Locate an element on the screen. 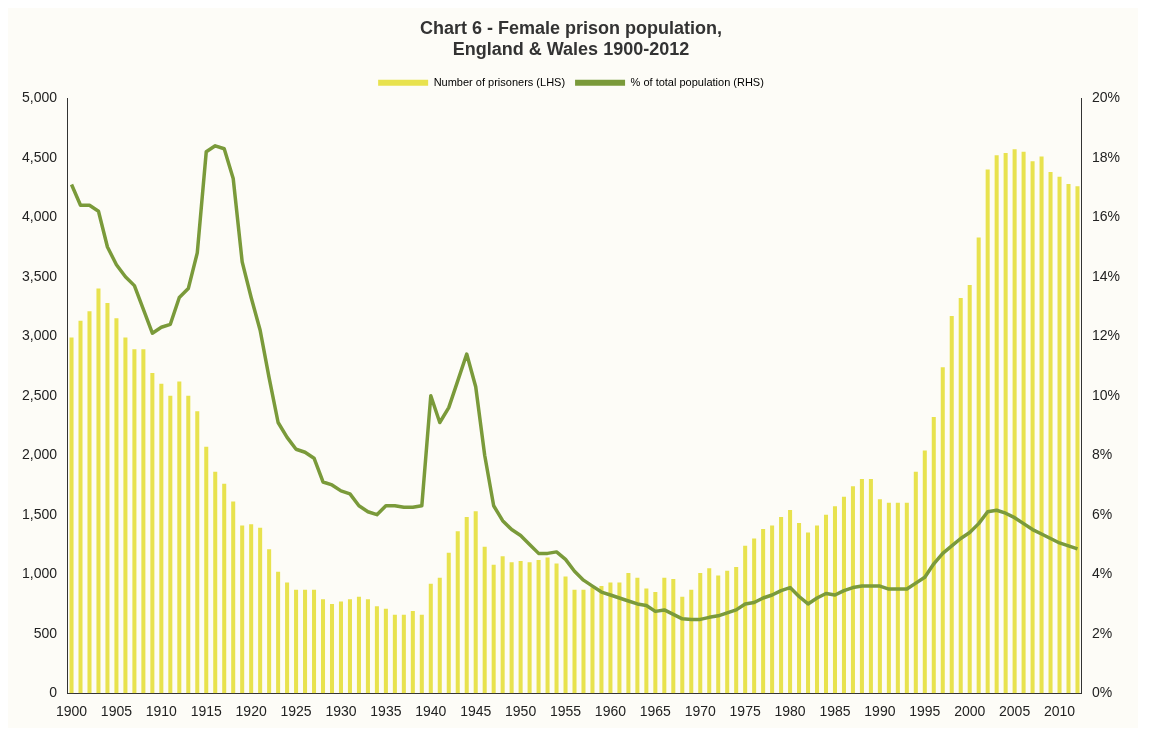 The height and width of the screenshot is (740, 1150). y2-tick-label: 8% is located at coordinates (1102, 454).